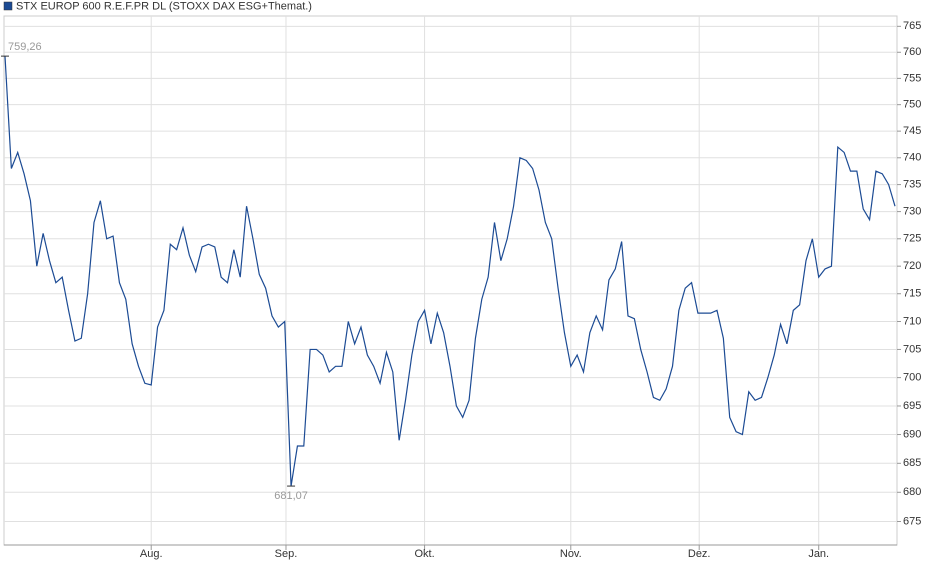 Image resolution: width=940 pixels, height=584 pixels. I want to click on y-tick-label: 710, so click(912, 321).